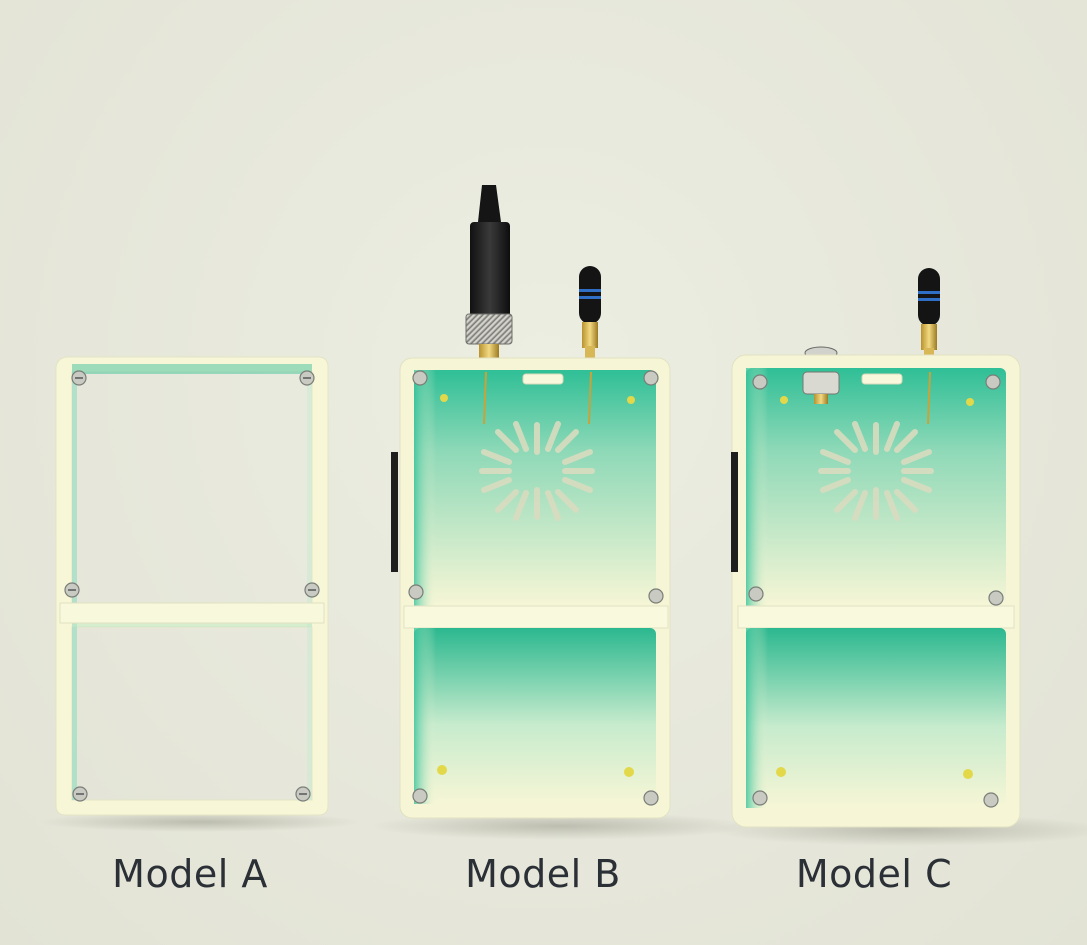  What do you see at coordinates (874, 874) in the screenshot?
I see `model-c-label: Model C` at bounding box center [874, 874].